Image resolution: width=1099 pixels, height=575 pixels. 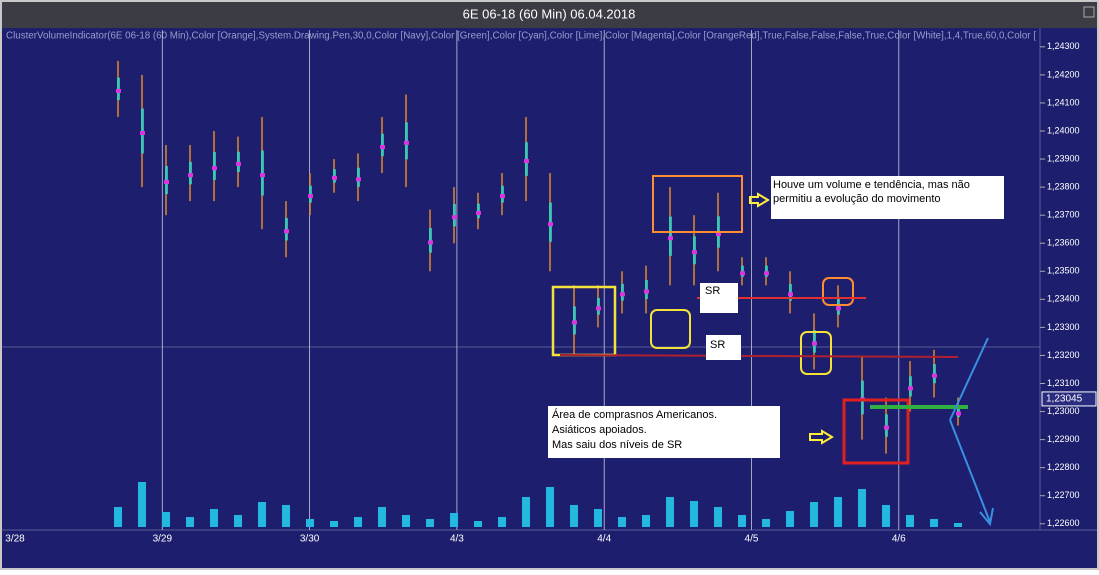 I want to click on y-tick-label: 1,22700, so click(x=1063, y=495).